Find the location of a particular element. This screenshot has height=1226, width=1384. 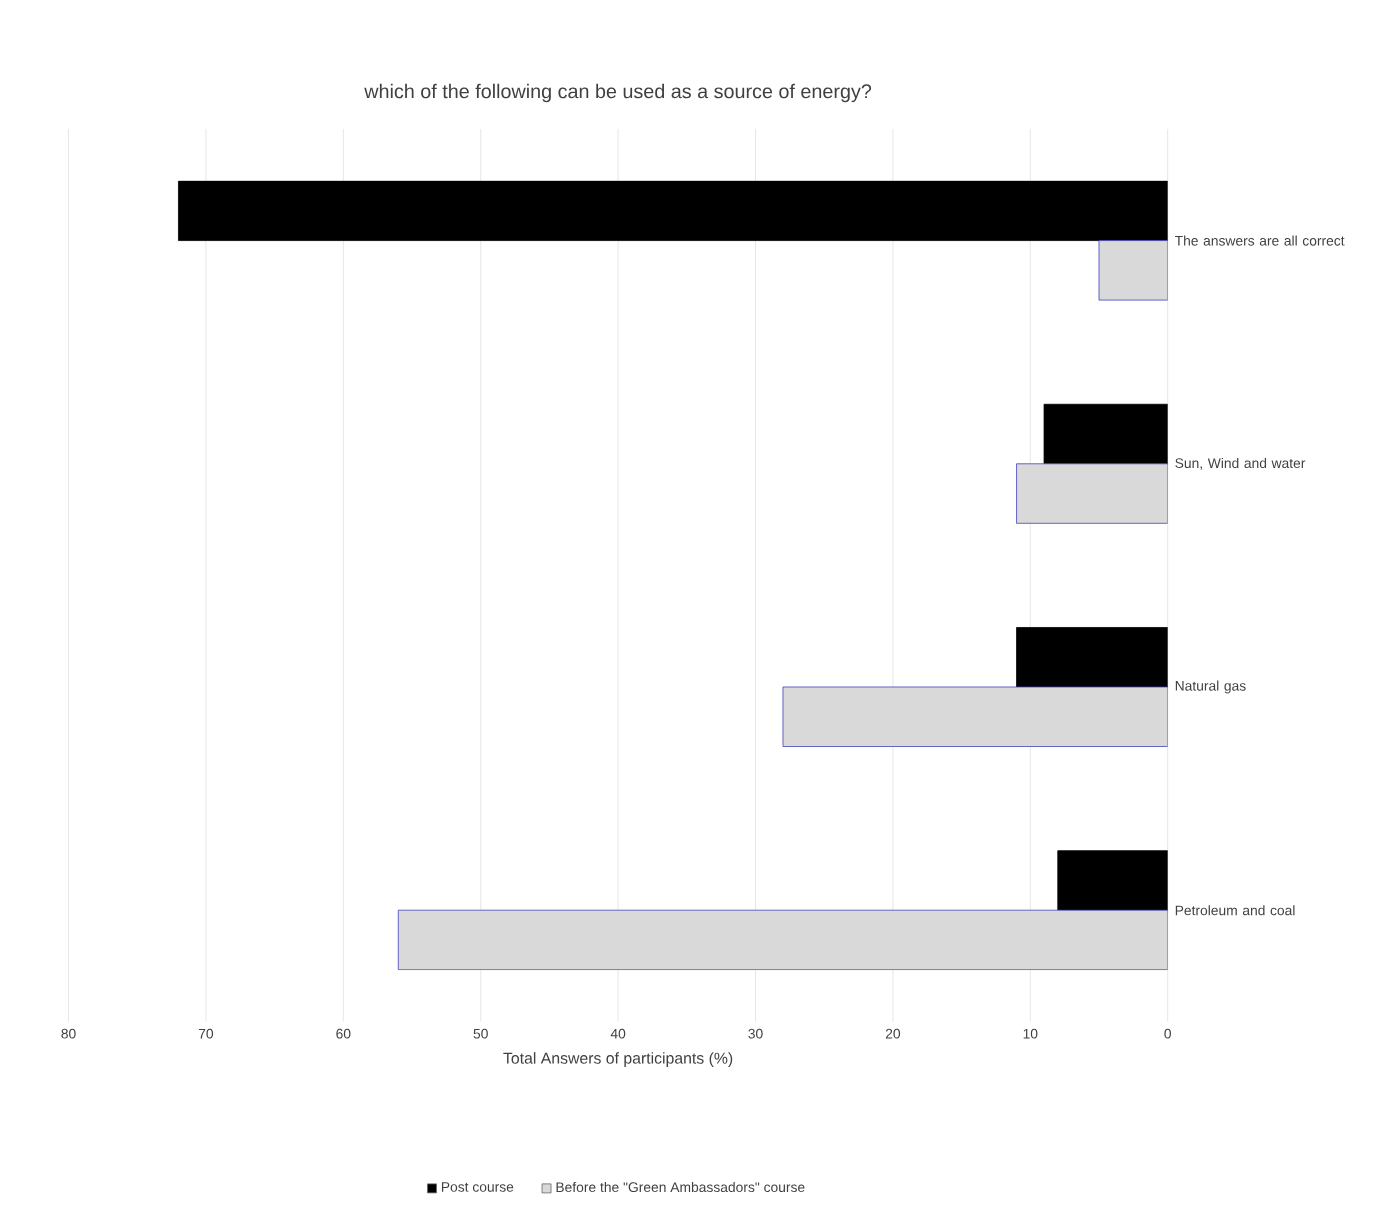

chart-title: which of the following can be used as a source of energy? is located at coordinates (618, 93).